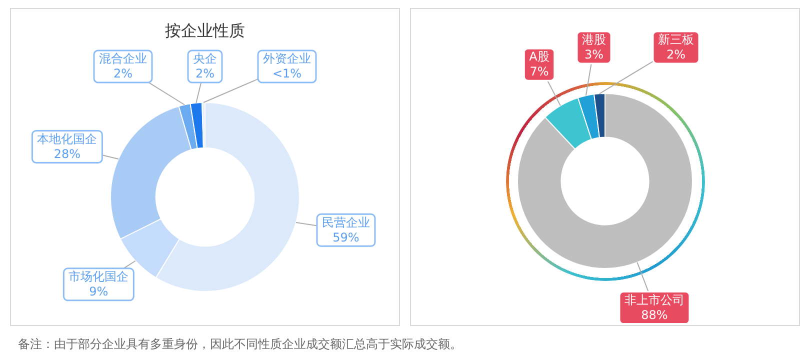 The width and height of the screenshot is (800, 364). I want to click on slice-label: 非上市公司, so click(654, 299).